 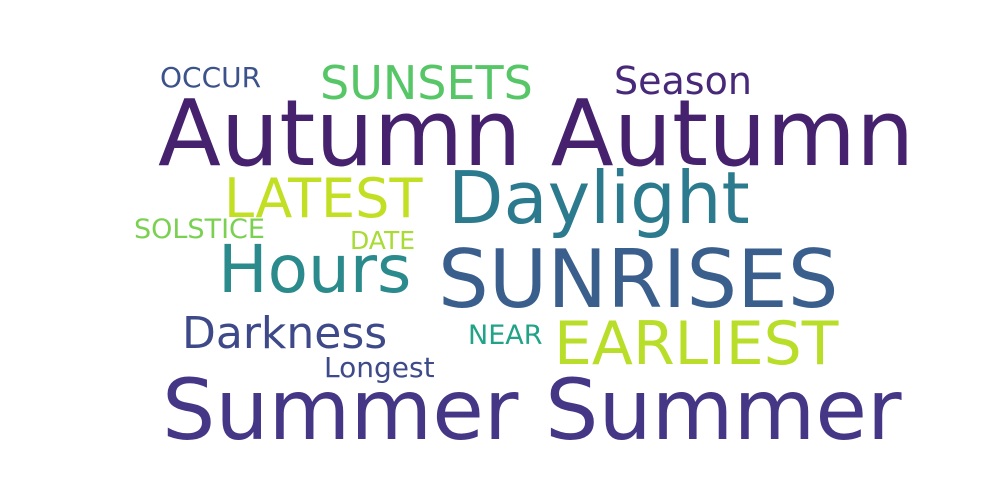 What do you see at coordinates (426, 83) in the screenshot?
I see `word-sunsets: SUNSETS` at bounding box center [426, 83].